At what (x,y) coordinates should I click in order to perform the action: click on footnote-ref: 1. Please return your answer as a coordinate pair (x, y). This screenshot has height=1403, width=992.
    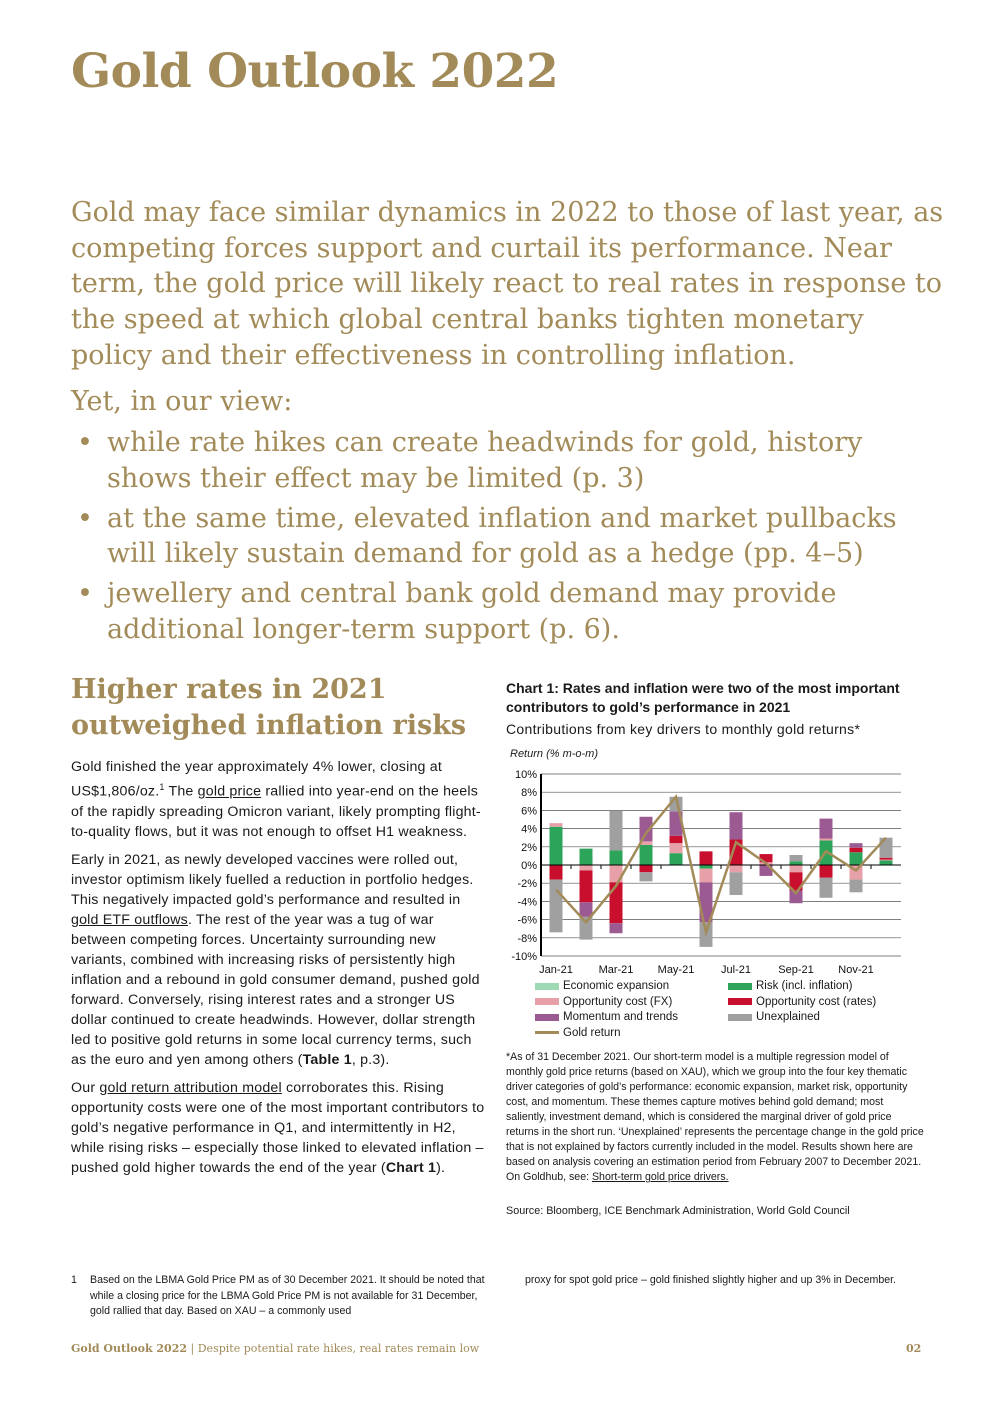
    Looking at the image, I should click on (162, 787).